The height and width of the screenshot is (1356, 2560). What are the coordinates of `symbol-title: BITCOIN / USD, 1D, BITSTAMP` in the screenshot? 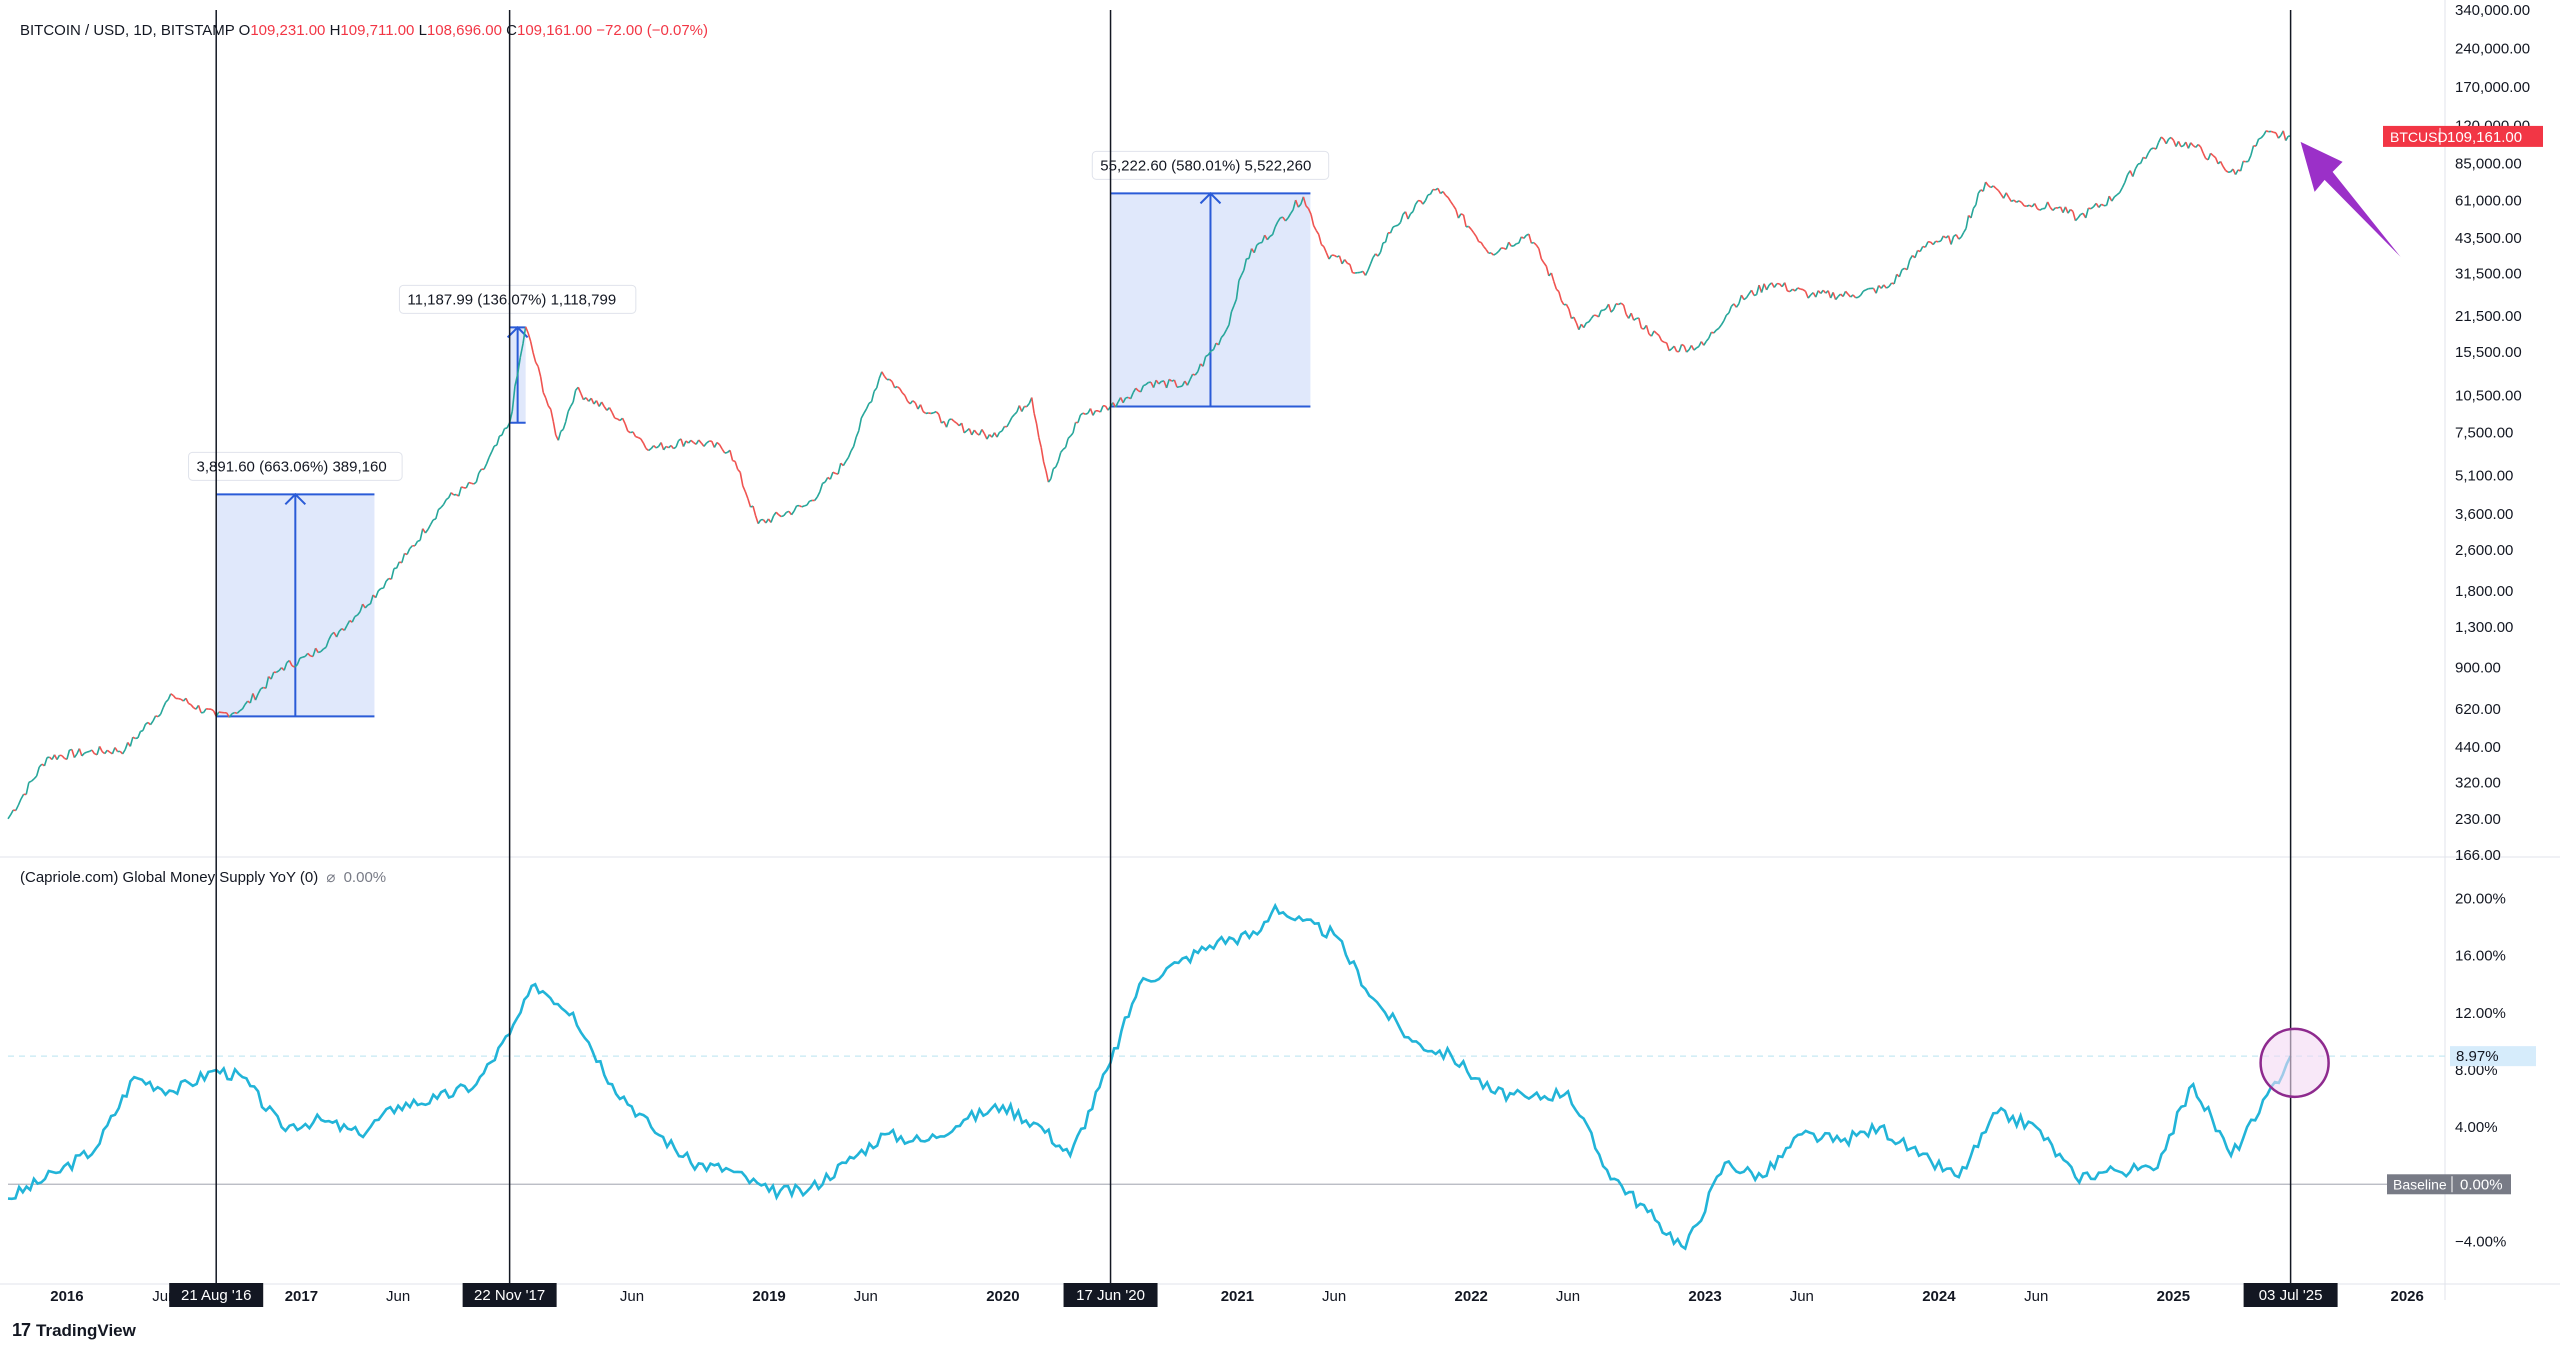 It's located at (127, 30).